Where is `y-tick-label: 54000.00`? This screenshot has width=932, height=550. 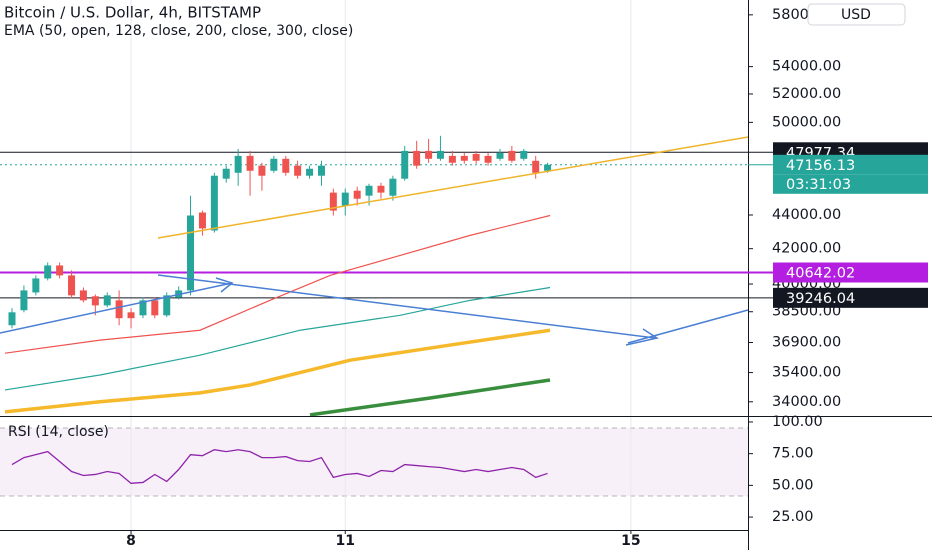
y-tick-label: 54000.00 is located at coordinates (806, 67).